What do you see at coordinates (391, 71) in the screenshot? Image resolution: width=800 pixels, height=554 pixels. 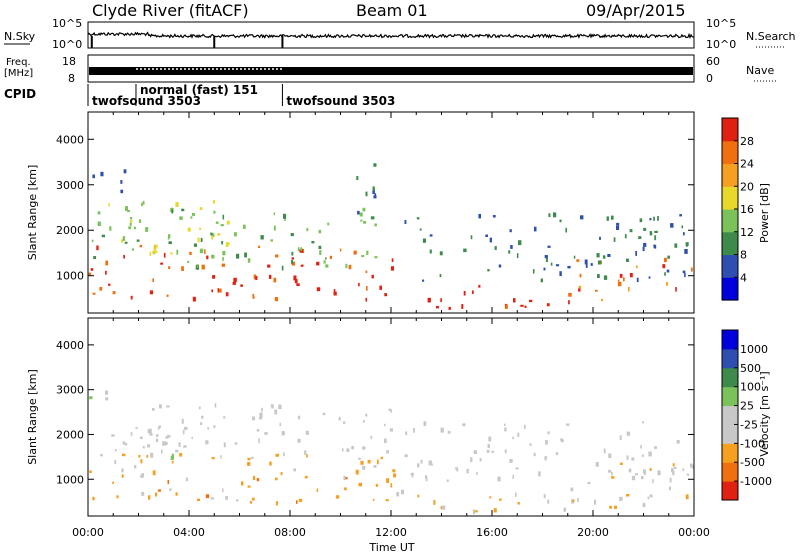 I see `freq-band` at bounding box center [391, 71].